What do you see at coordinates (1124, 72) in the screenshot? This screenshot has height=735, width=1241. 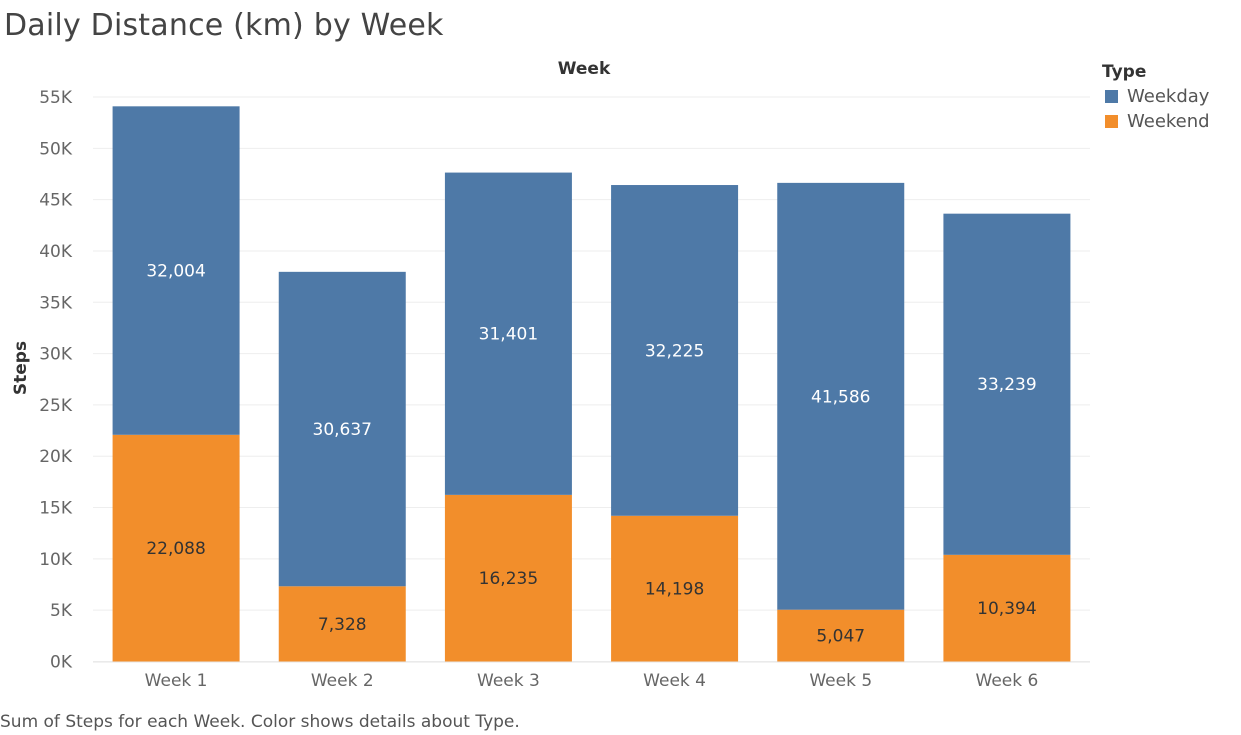 I see `legend-title: Type` at bounding box center [1124, 72].